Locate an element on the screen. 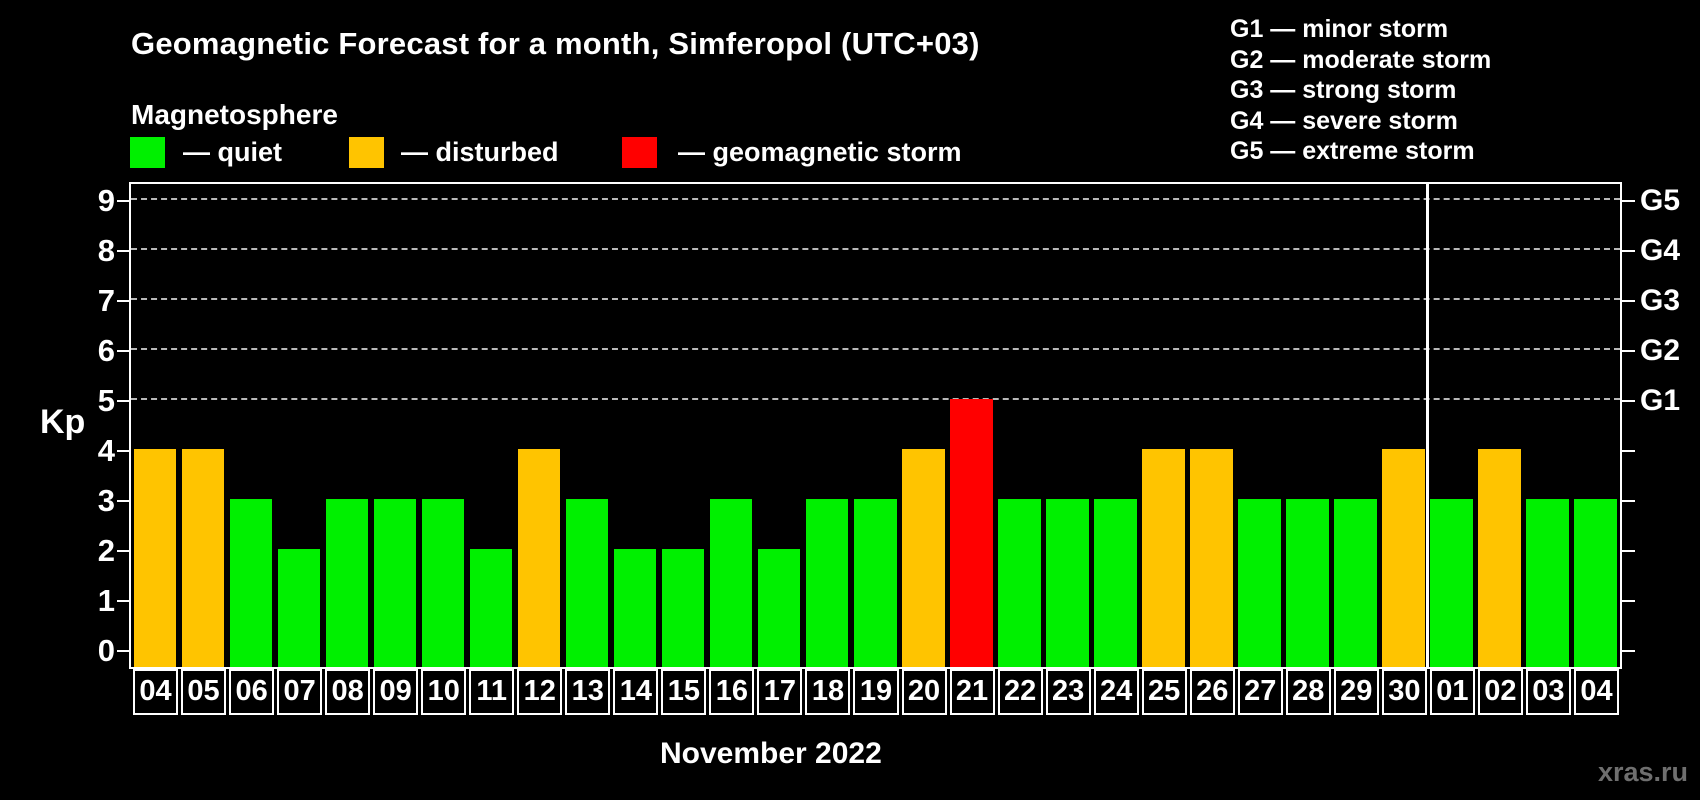  date-box-10-6: 10 is located at coordinates (444, 692).